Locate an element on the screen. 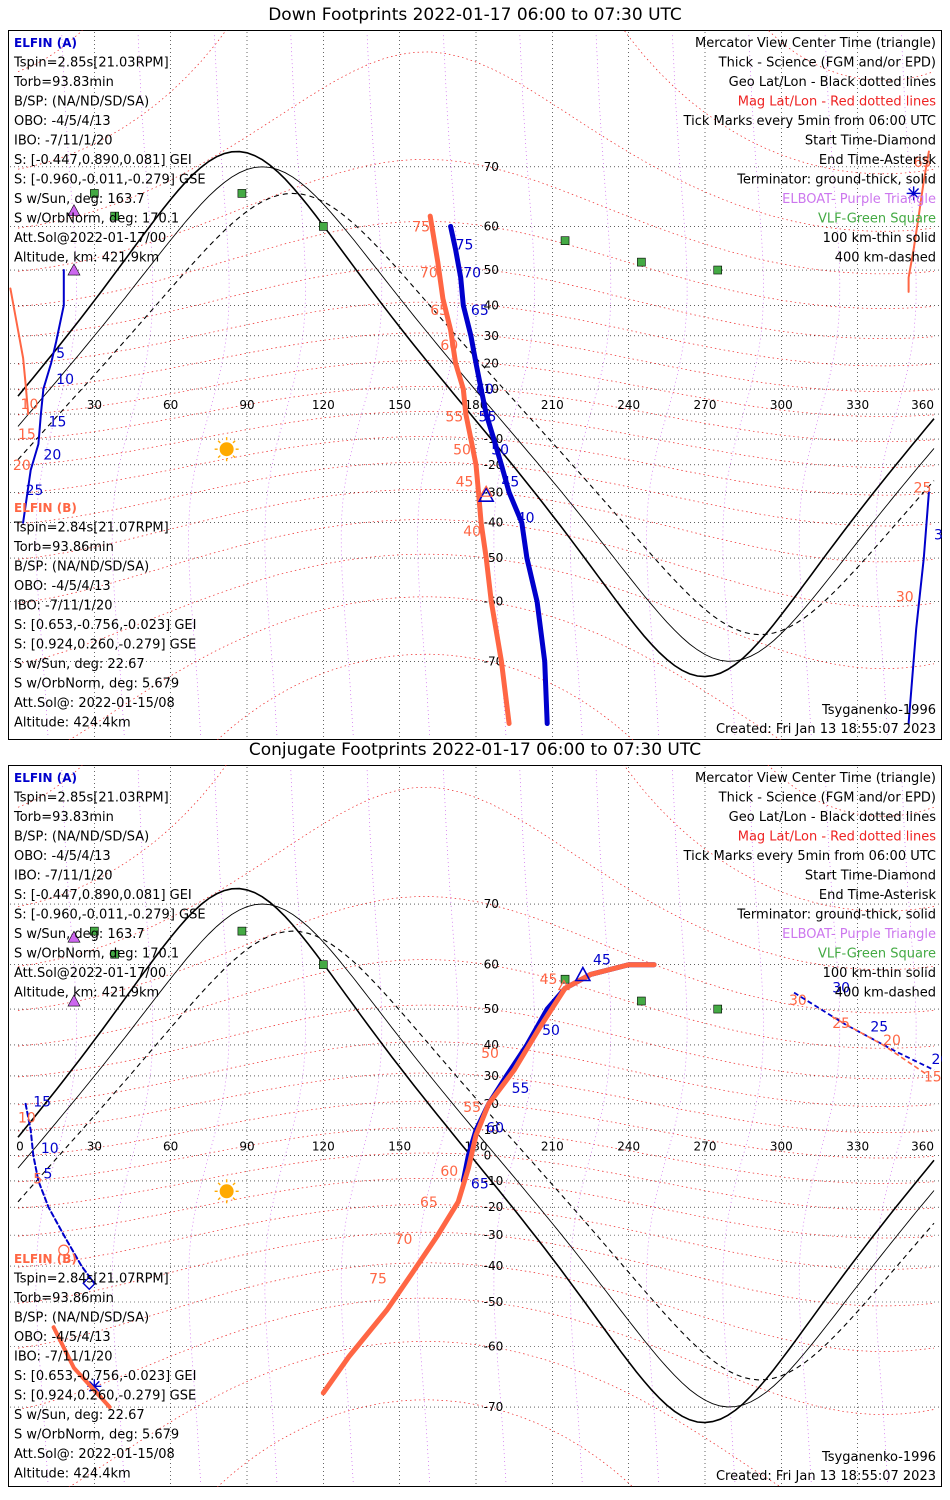  lon-tick-label: 360 is located at coordinates (922, 405).